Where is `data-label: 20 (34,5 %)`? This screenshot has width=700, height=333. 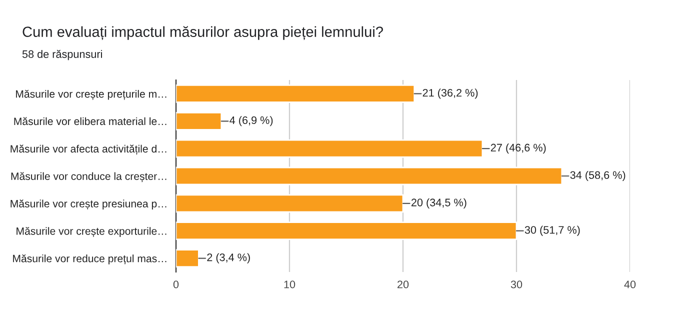
data-label: 20 (34,5 %) is located at coordinates (438, 203).